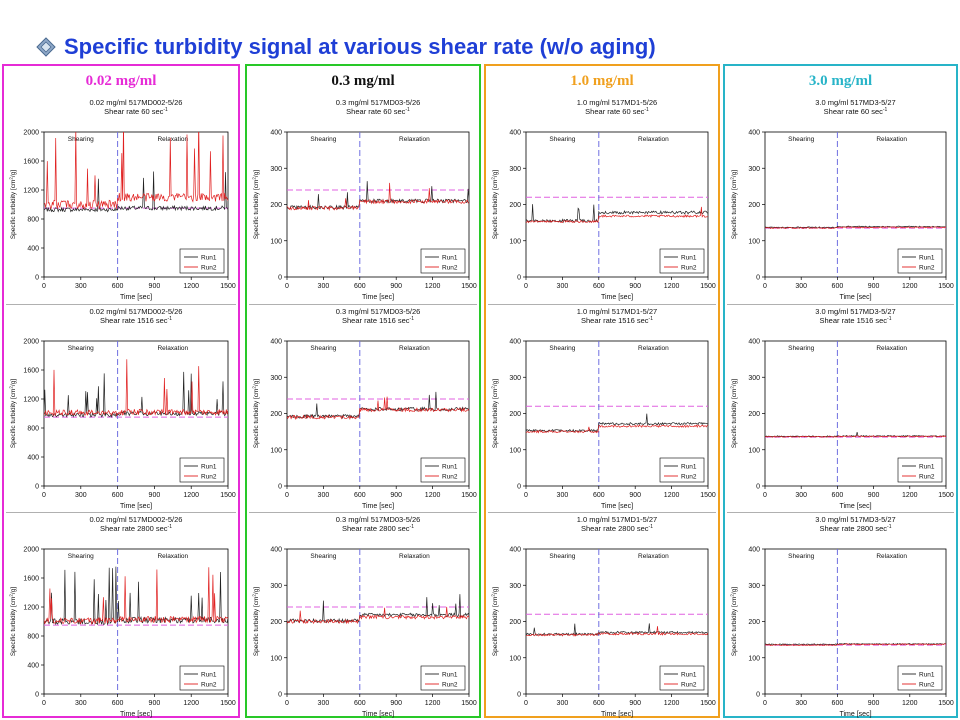  I want to click on column-header: 0.3 mg/ml, so click(363, 81).